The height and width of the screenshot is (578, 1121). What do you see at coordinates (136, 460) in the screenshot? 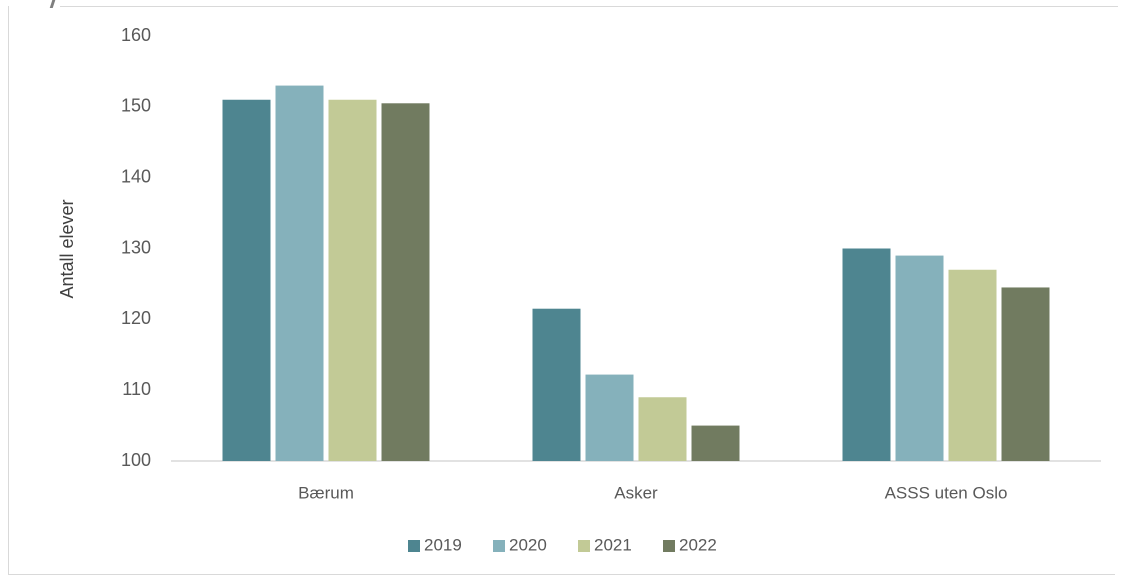
I see `y-tick-label: 100` at bounding box center [136, 460].